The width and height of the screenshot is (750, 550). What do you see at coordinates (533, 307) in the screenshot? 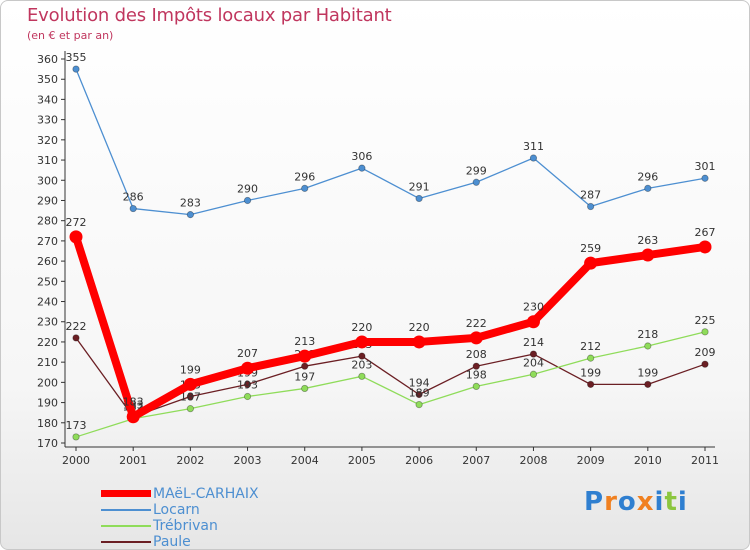
I see `data-label-mael-carhaix: 230` at bounding box center [533, 307].